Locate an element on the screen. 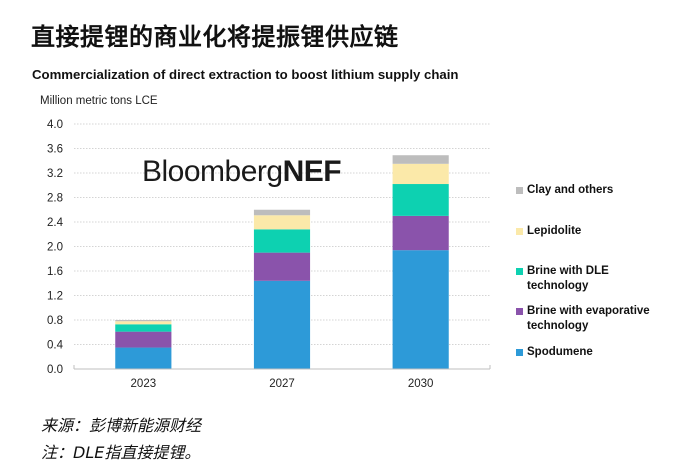 Image resolution: width=679 pixels, height=476 pixels. x-tick-label: 2027 is located at coordinates (282, 384).